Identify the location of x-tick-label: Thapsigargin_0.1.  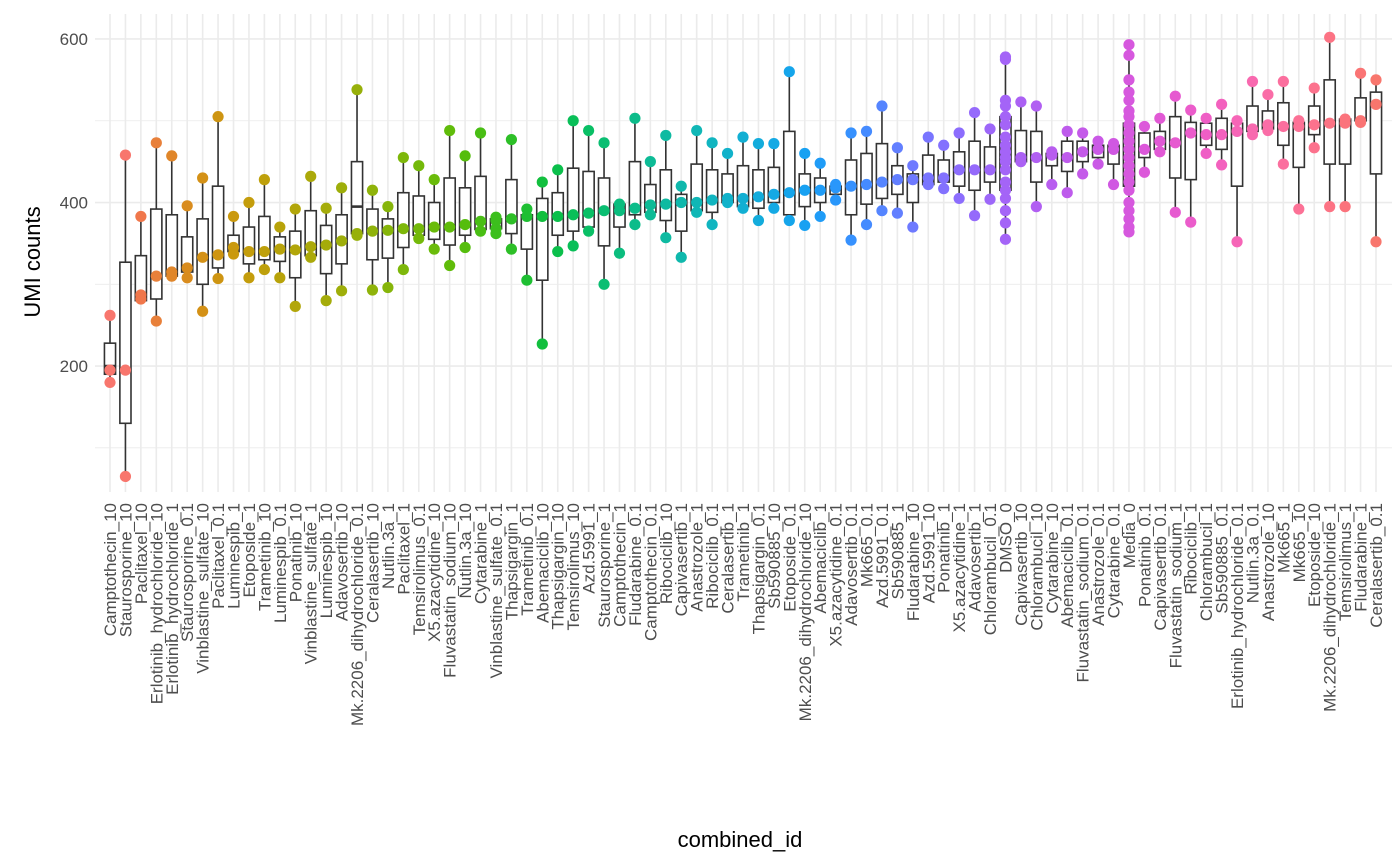
(758, 568).